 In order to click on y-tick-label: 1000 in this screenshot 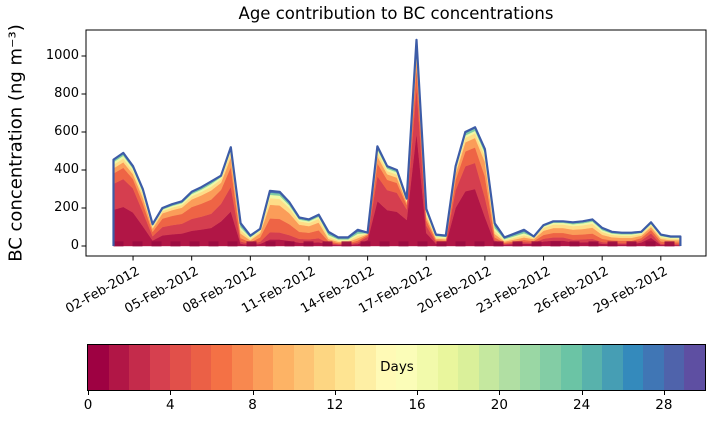, I will do `click(62, 55)`.